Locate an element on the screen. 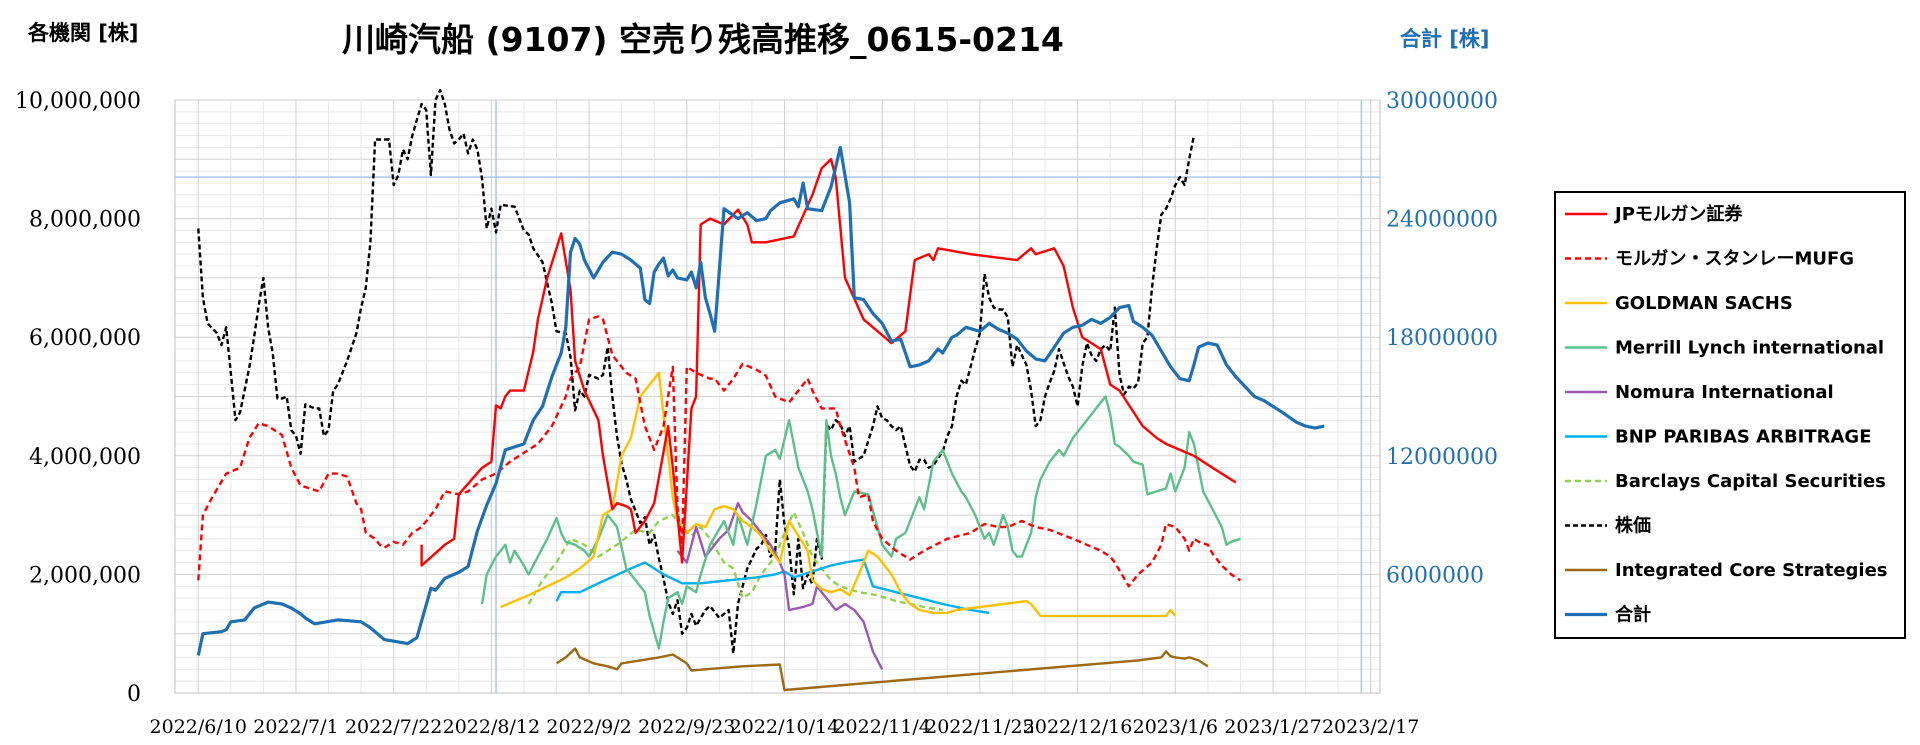  left-tick-label: 2,000,000 is located at coordinates (85, 575).